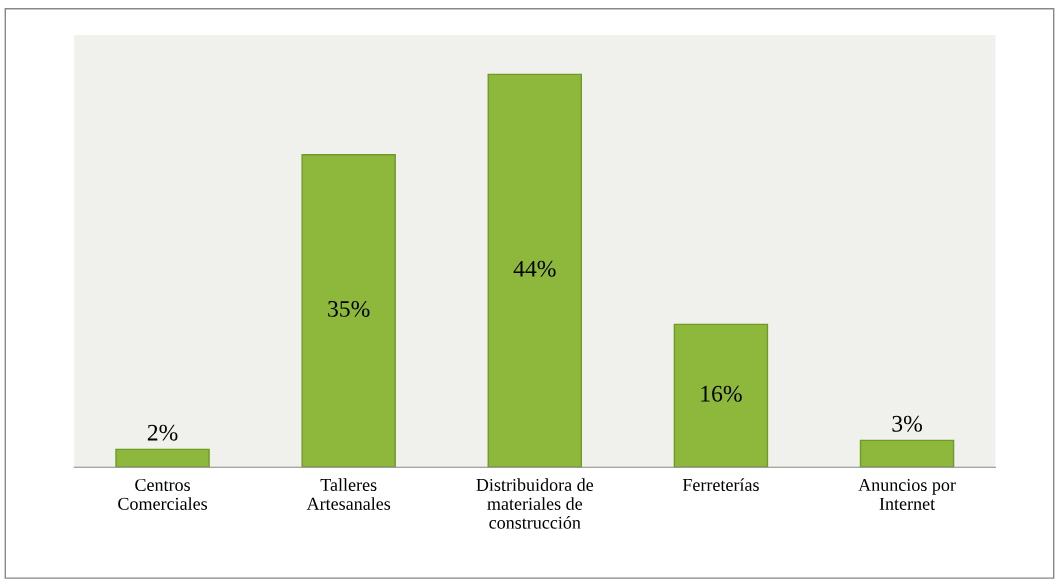 The image size is (1059, 584). What do you see at coordinates (720, 485) in the screenshot?
I see `x-tick-label: Ferreterías` at bounding box center [720, 485].